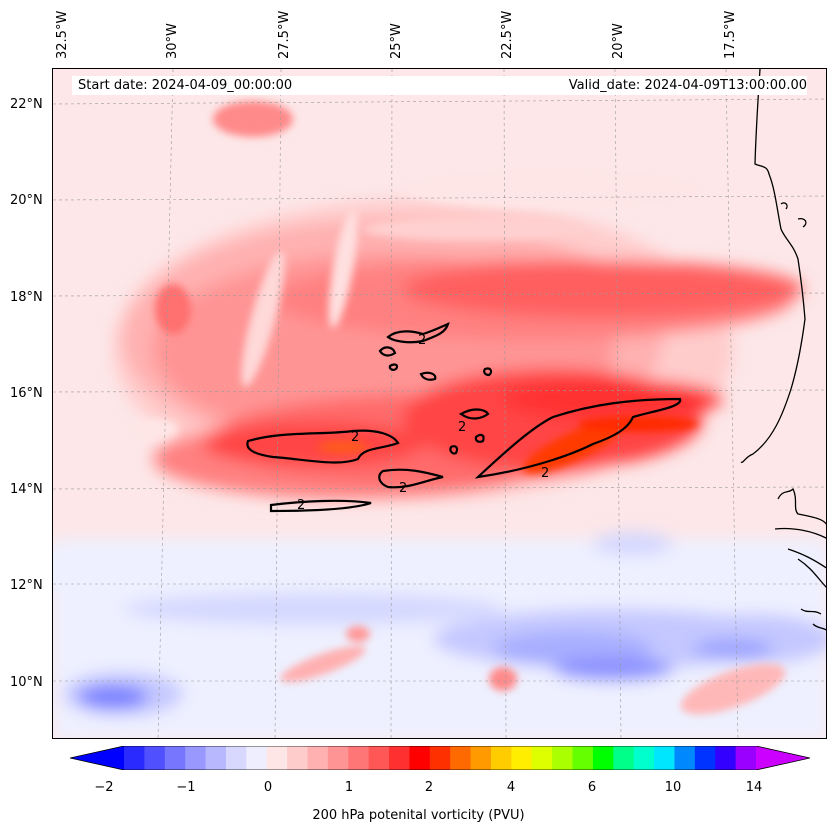 This screenshot has height=836, width=837. I want to click on cb-tick-14: 14, so click(754, 787).